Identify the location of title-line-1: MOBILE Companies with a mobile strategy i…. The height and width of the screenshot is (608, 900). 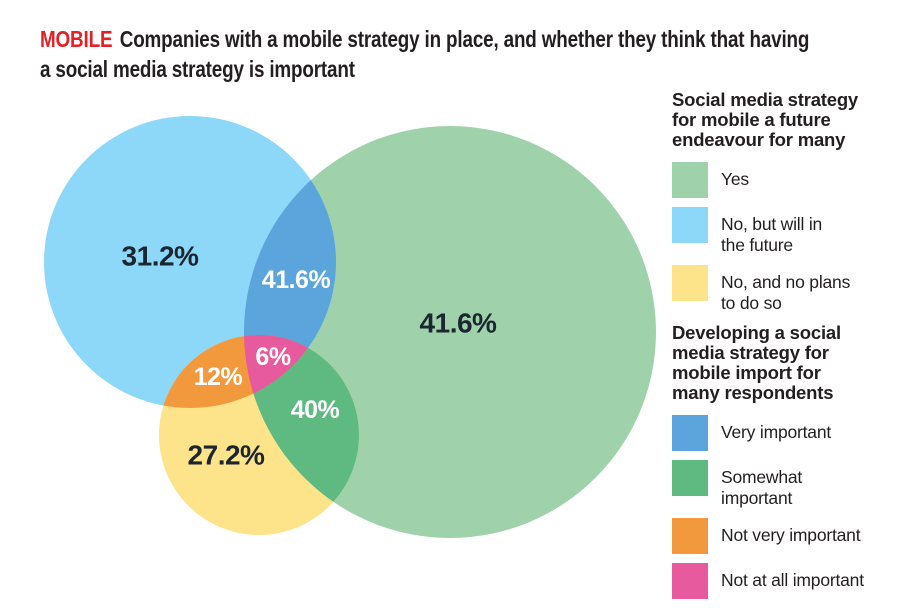
(424, 39).